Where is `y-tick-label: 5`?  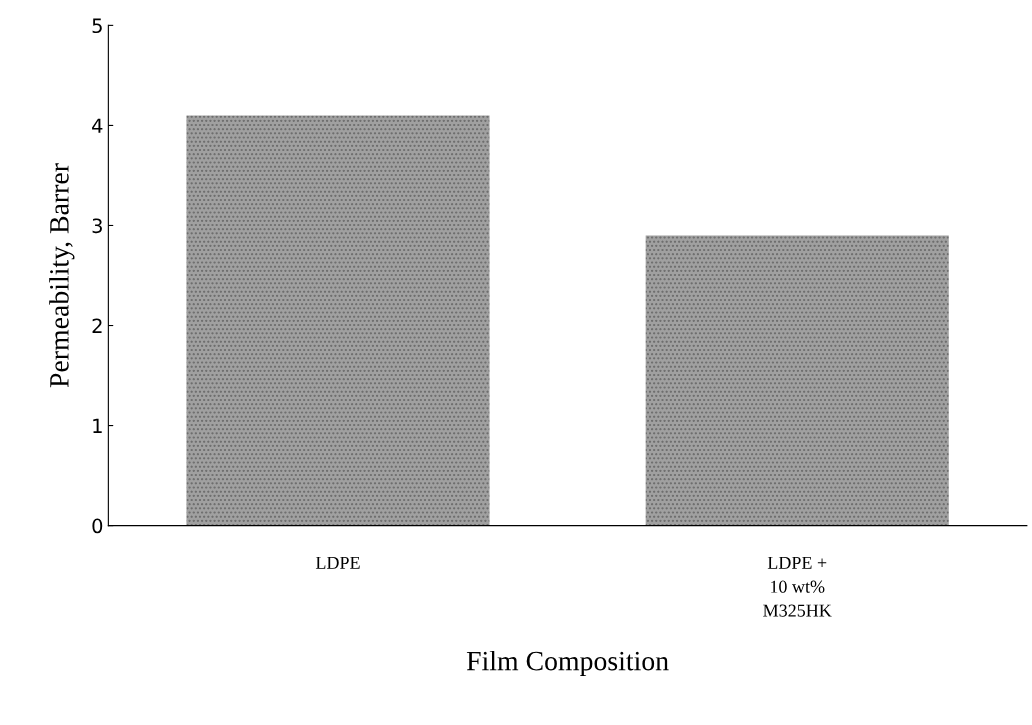
y-tick-label: 5 is located at coordinates (97, 26).